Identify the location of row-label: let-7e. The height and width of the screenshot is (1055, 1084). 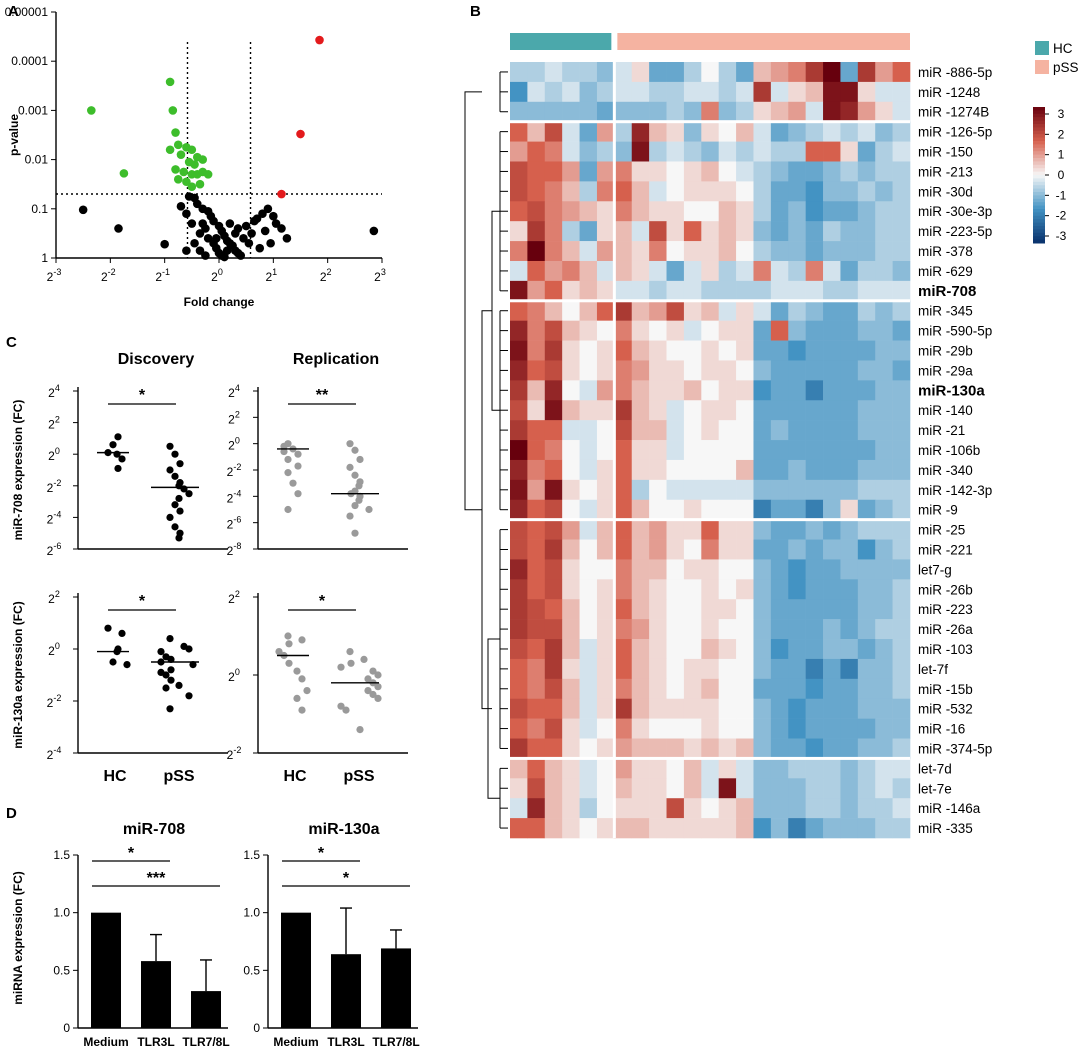
(935, 788).